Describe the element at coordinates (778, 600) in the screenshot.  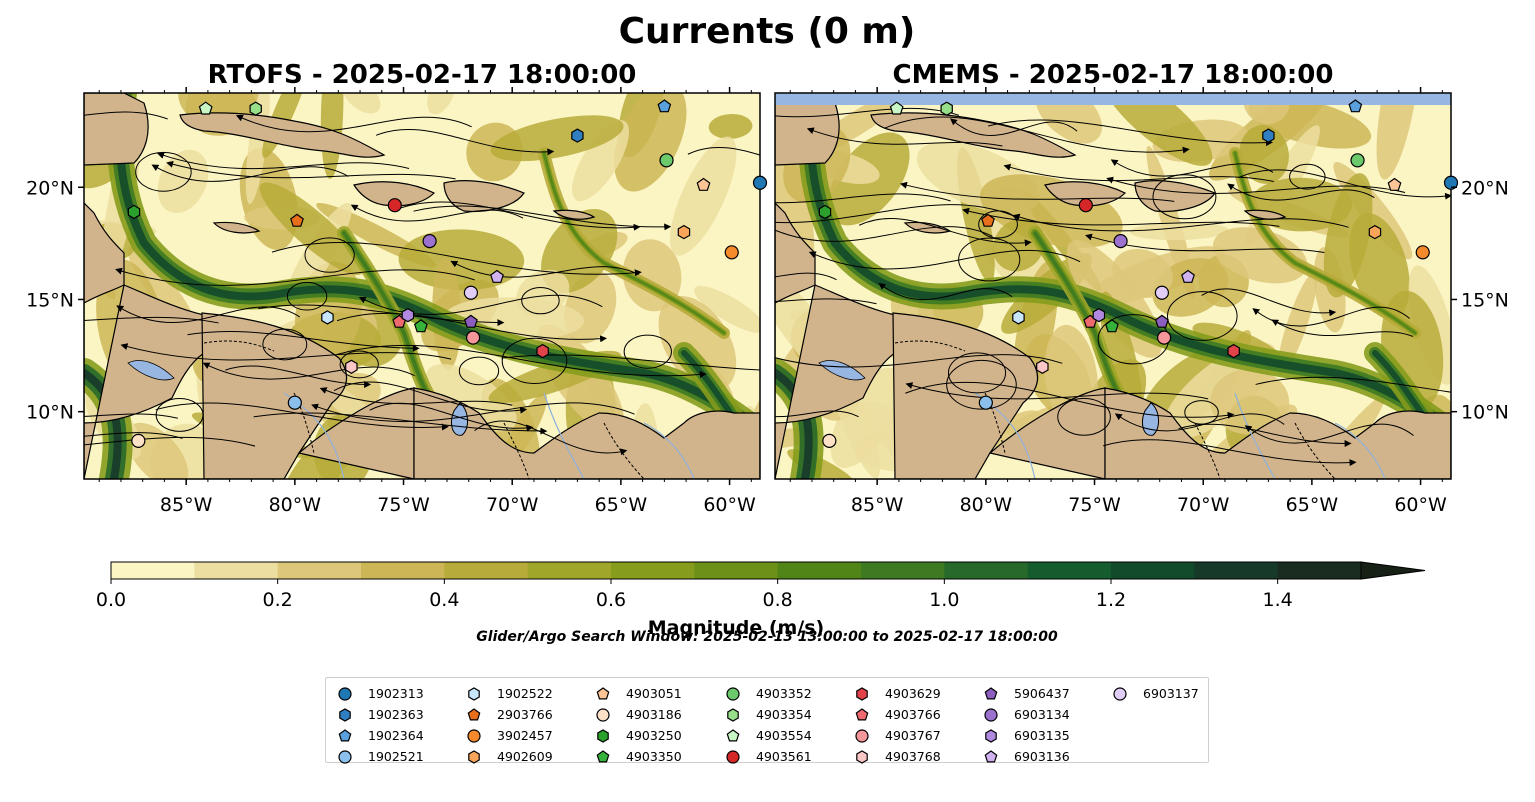
I see `colorbar-tick-label: 0.8` at that location.